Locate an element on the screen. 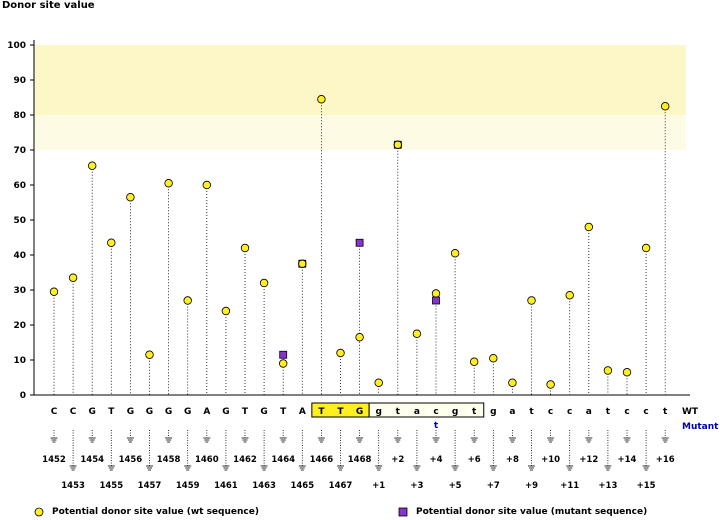 This screenshot has width=720, height=520. position-label: 1460 is located at coordinates (207, 460).